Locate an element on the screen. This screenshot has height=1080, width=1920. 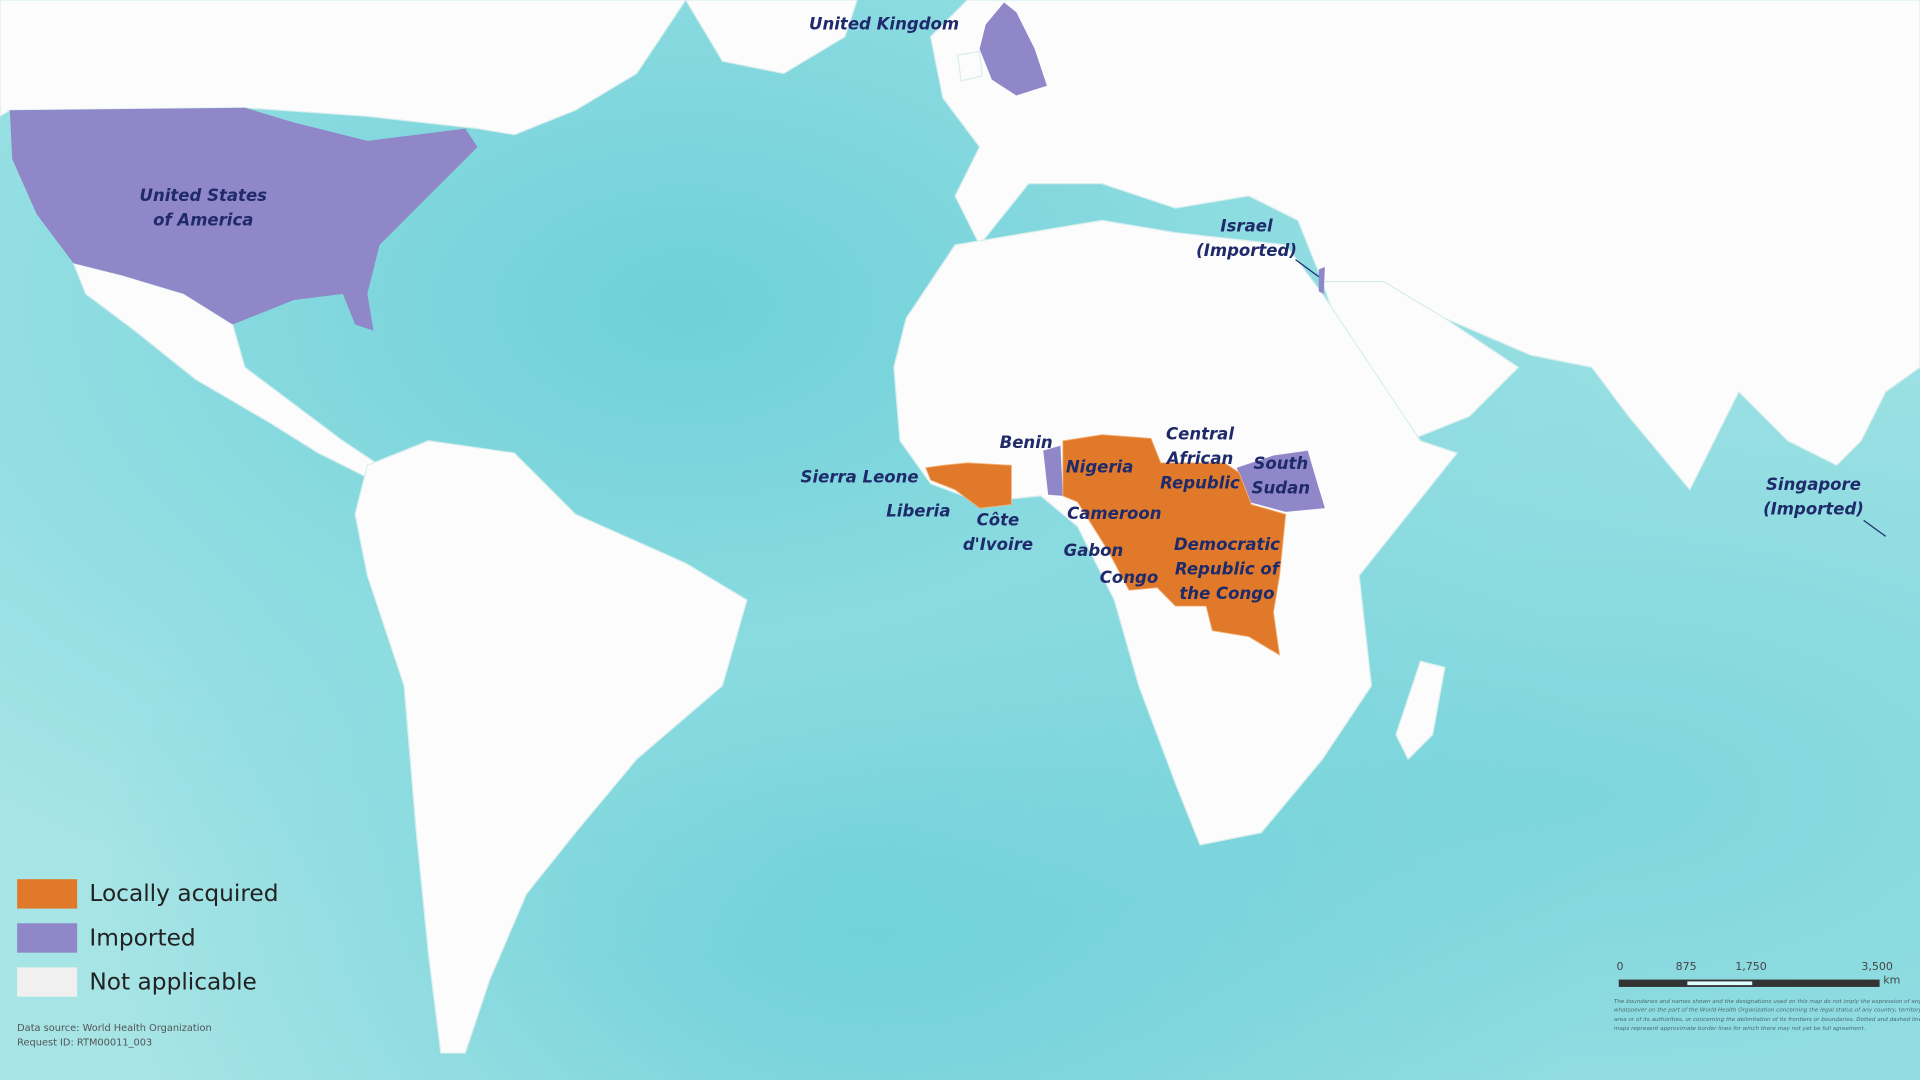
label-cameroon: Cameroon is located at coordinates (1114, 514).